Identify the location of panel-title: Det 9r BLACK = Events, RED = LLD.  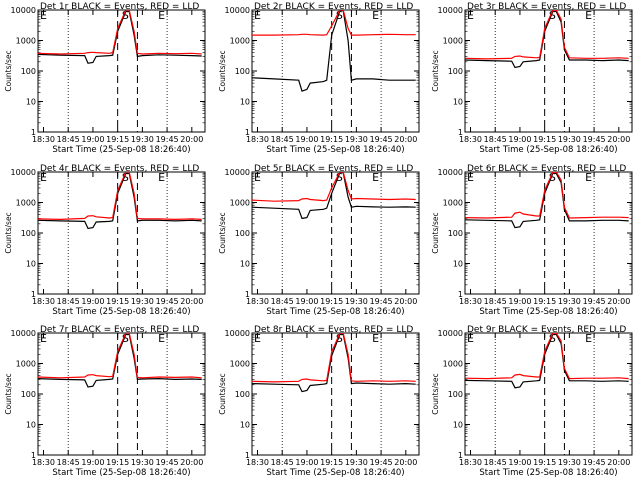
(546, 330).